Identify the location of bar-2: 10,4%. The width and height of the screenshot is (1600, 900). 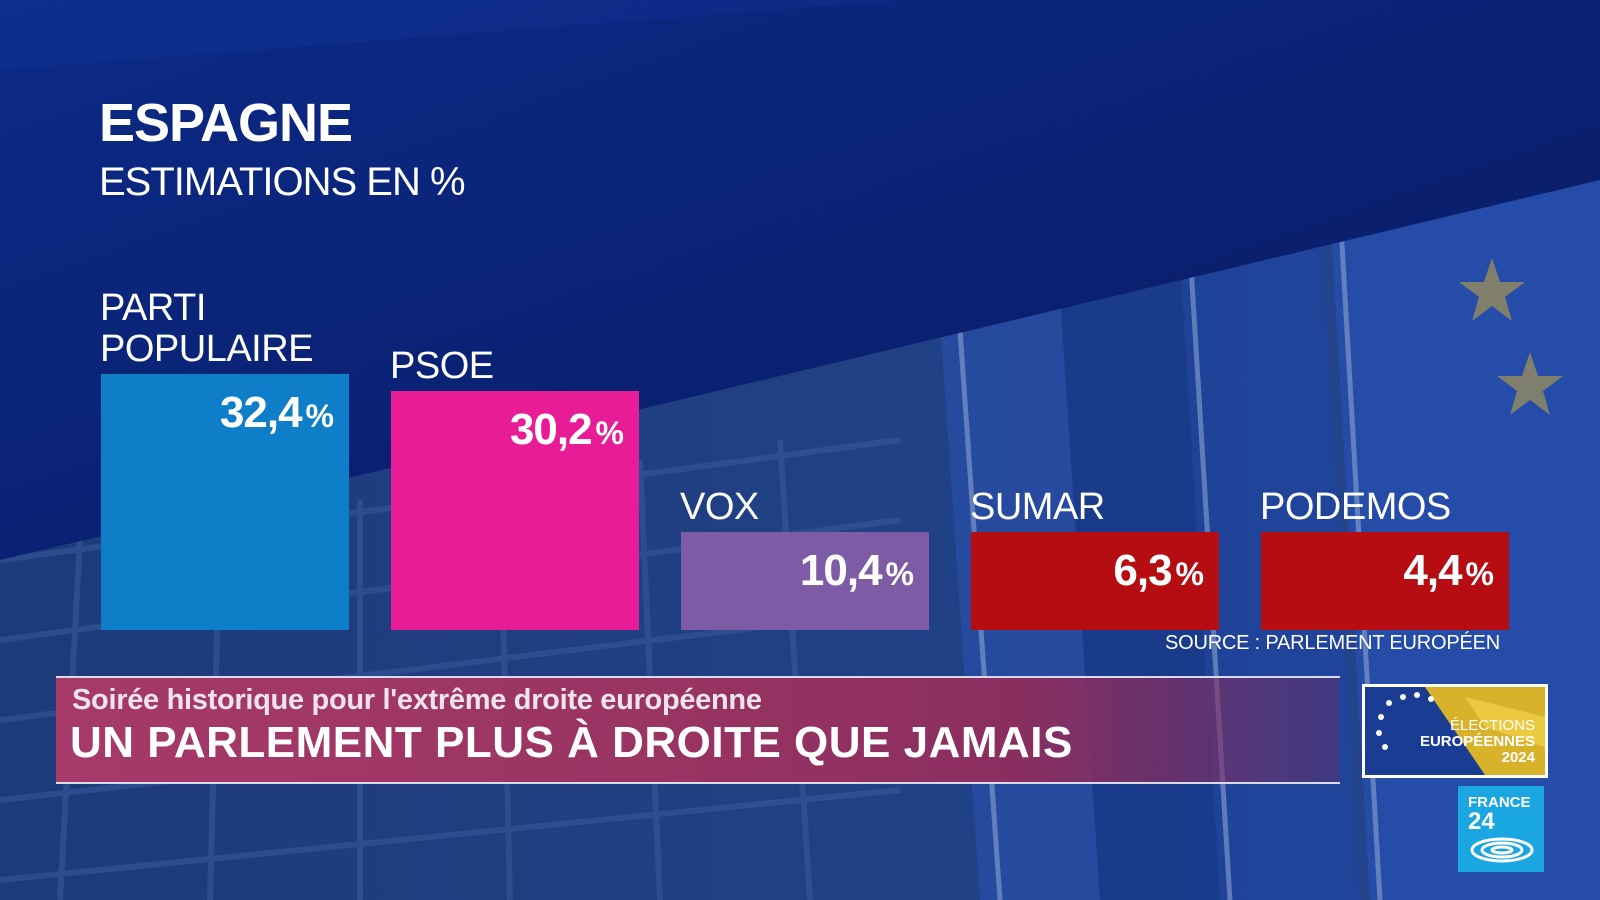
(805, 581).